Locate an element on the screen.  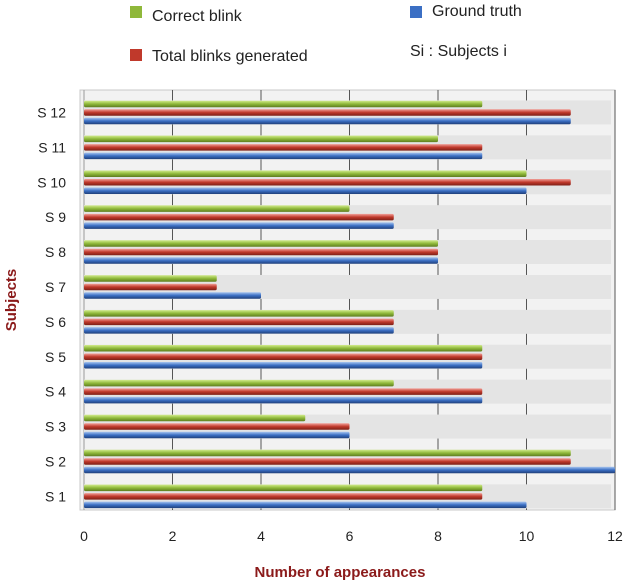
x-tick-label-6: 6 is located at coordinates (350, 536).